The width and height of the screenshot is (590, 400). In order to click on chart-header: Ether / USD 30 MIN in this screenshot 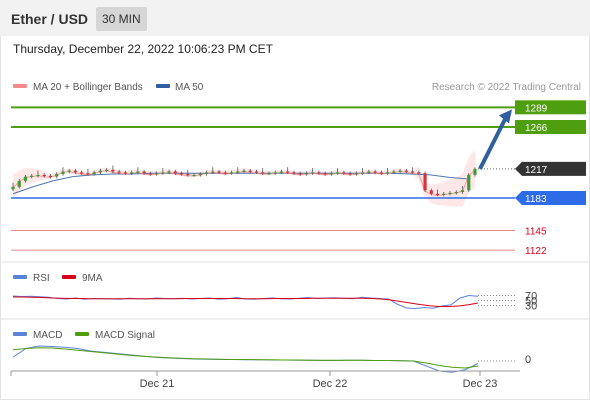, I will do `click(295, 18)`.